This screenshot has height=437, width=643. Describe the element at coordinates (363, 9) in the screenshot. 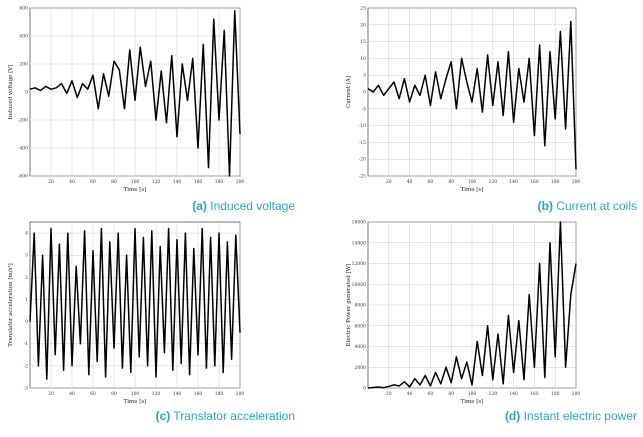

I see `y-tick-label: 25` at that location.